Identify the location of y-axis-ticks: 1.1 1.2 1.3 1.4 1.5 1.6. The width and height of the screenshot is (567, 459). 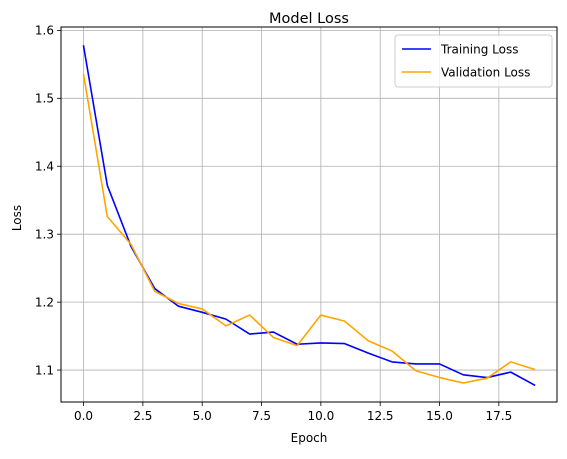
(48, 200).